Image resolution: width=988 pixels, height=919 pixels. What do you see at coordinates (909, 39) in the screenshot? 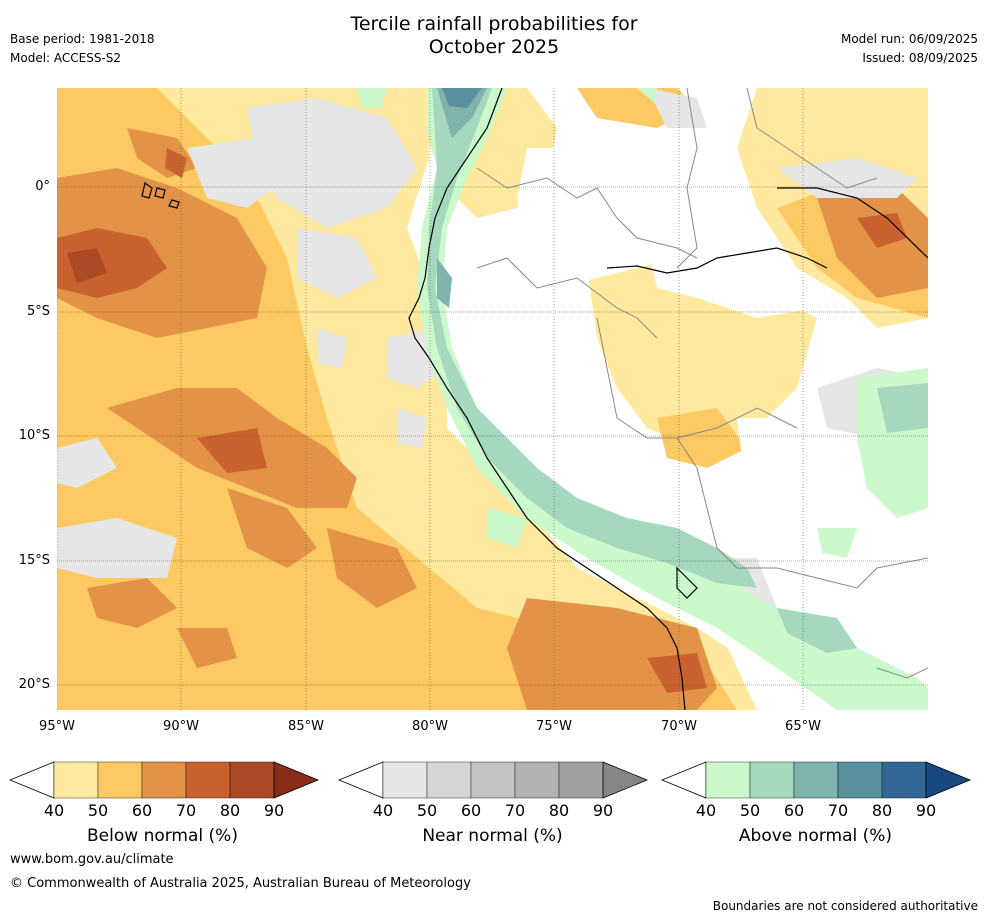
I see `model-run-text: Model run: 06/09/2025` at bounding box center [909, 39].